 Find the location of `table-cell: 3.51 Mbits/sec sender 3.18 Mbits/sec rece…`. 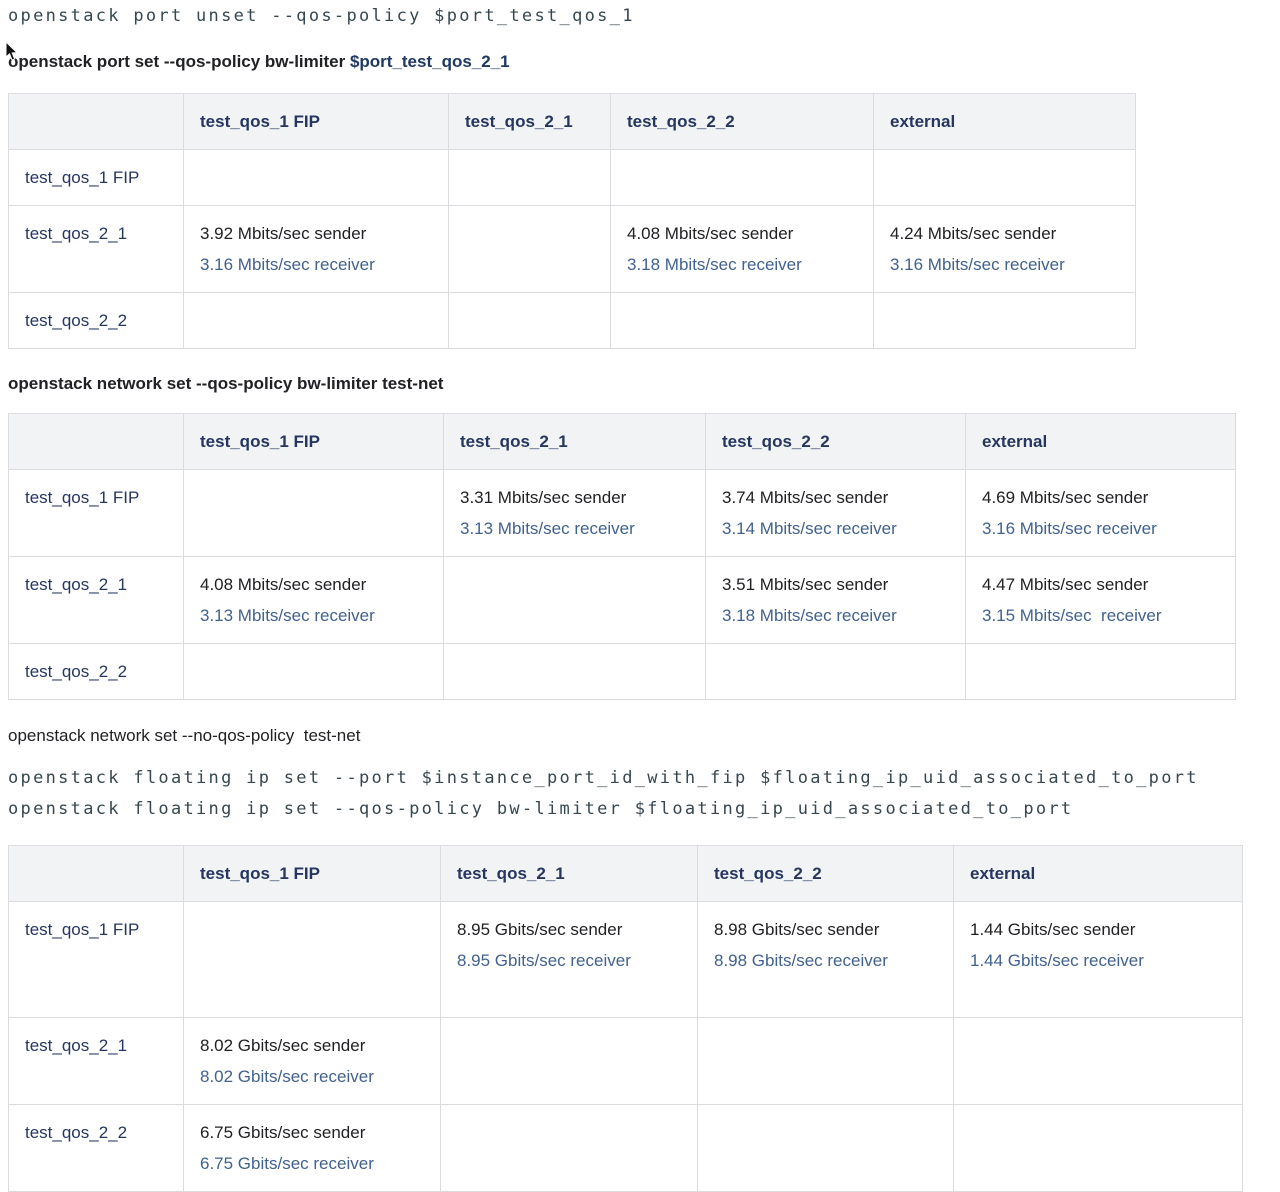

table-cell: 3.51 Mbits/sec sender 3.18 Mbits/sec rece… is located at coordinates (835, 600).